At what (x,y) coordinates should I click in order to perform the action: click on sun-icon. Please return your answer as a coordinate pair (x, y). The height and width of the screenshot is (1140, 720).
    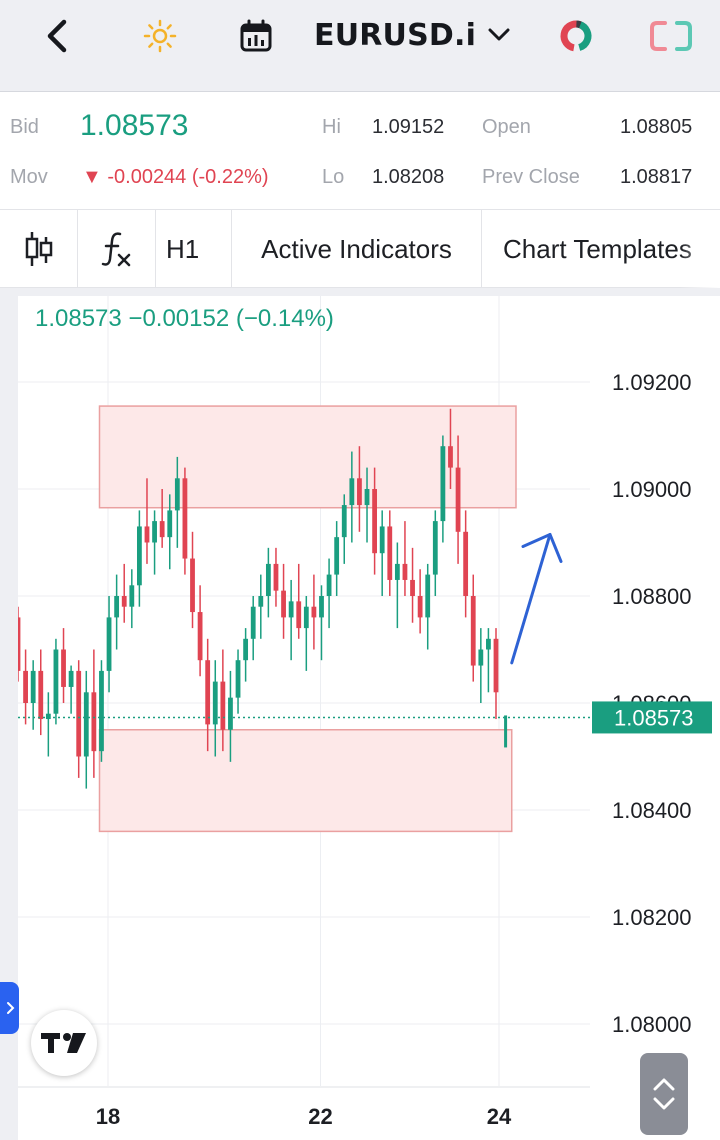
    Looking at the image, I should click on (160, 36).